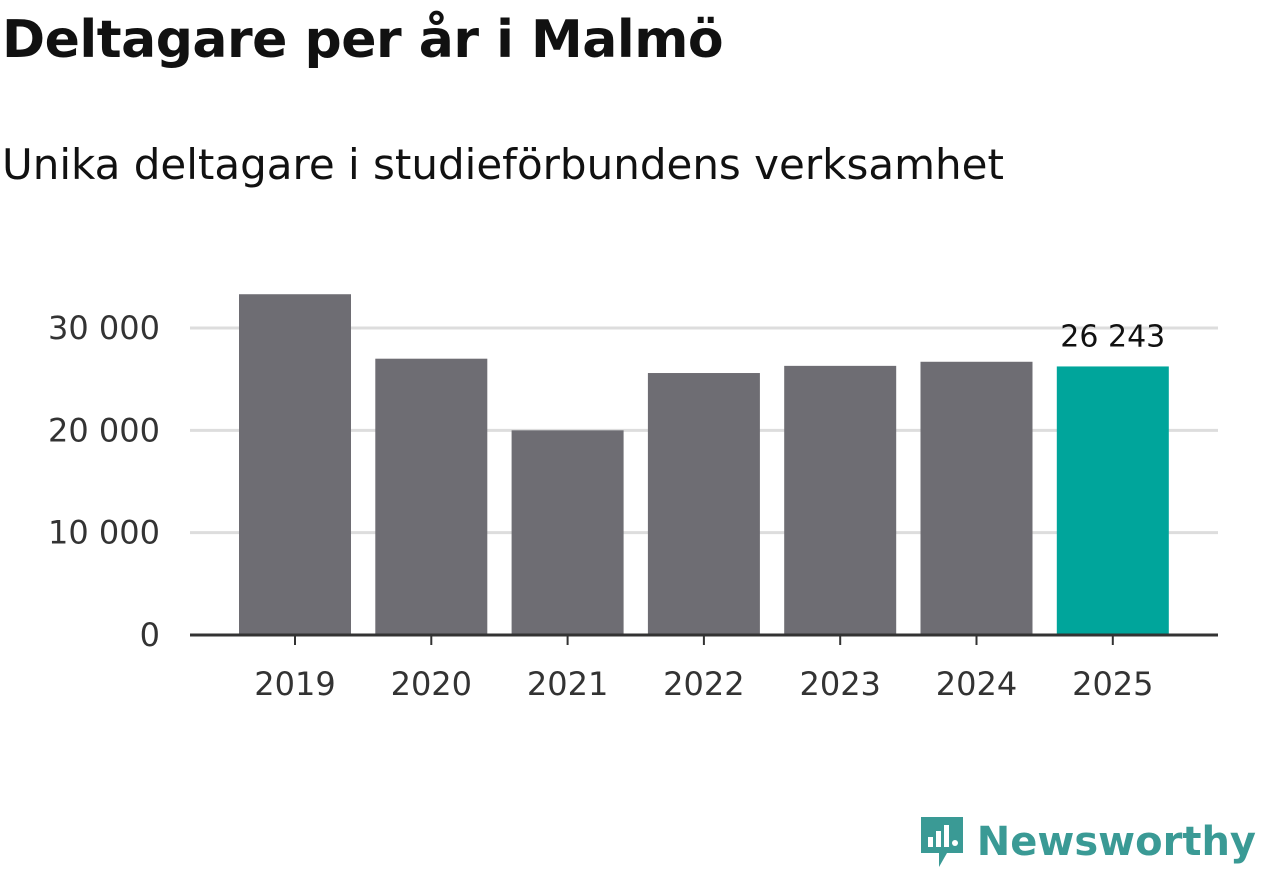 This screenshot has width=1262, height=879. What do you see at coordinates (1112, 500) in the screenshot?
I see `bar-2025` at bounding box center [1112, 500].